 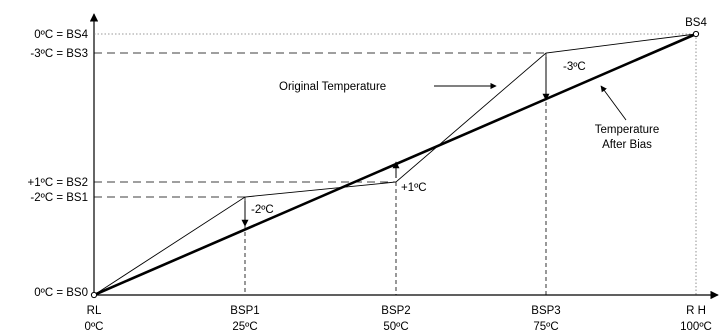 I want to click on y-label-bs1: -2ºC = BS1, so click(x=59, y=198).